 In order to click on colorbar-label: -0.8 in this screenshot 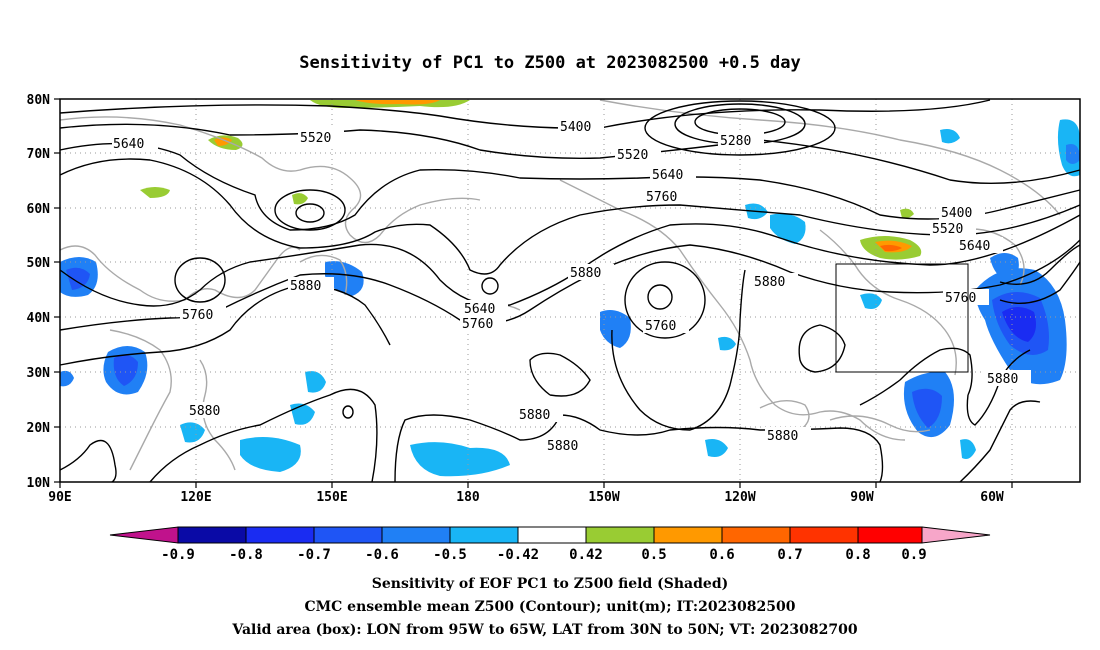, I will do `click(246, 555)`.